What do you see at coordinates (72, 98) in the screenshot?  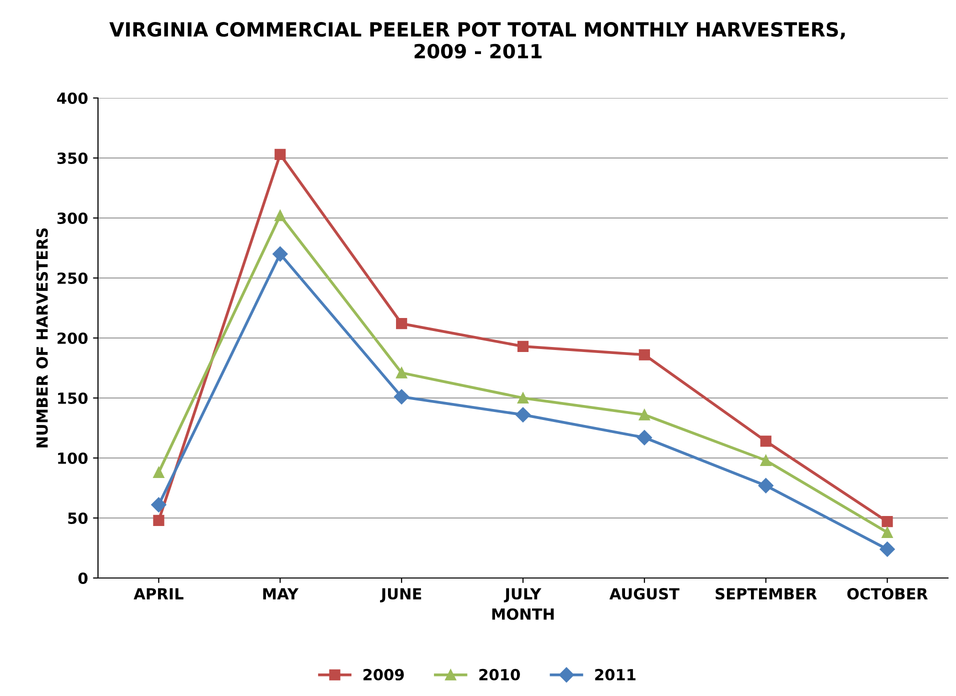 I see `y-tick-label: 400` at bounding box center [72, 98].